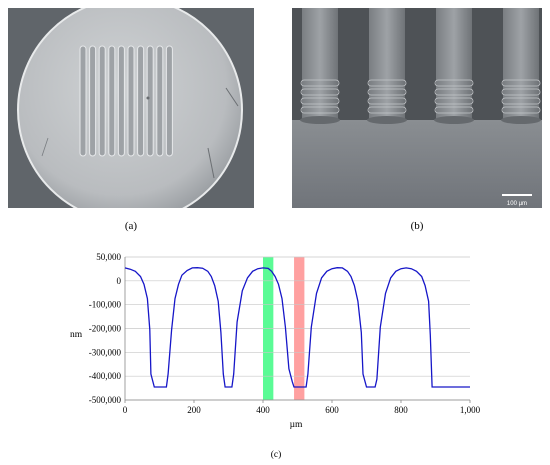  What do you see at coordinates (194, 410) in the screenshot?
I see `x-tick-label: 200` at bounding box center [194, 410].